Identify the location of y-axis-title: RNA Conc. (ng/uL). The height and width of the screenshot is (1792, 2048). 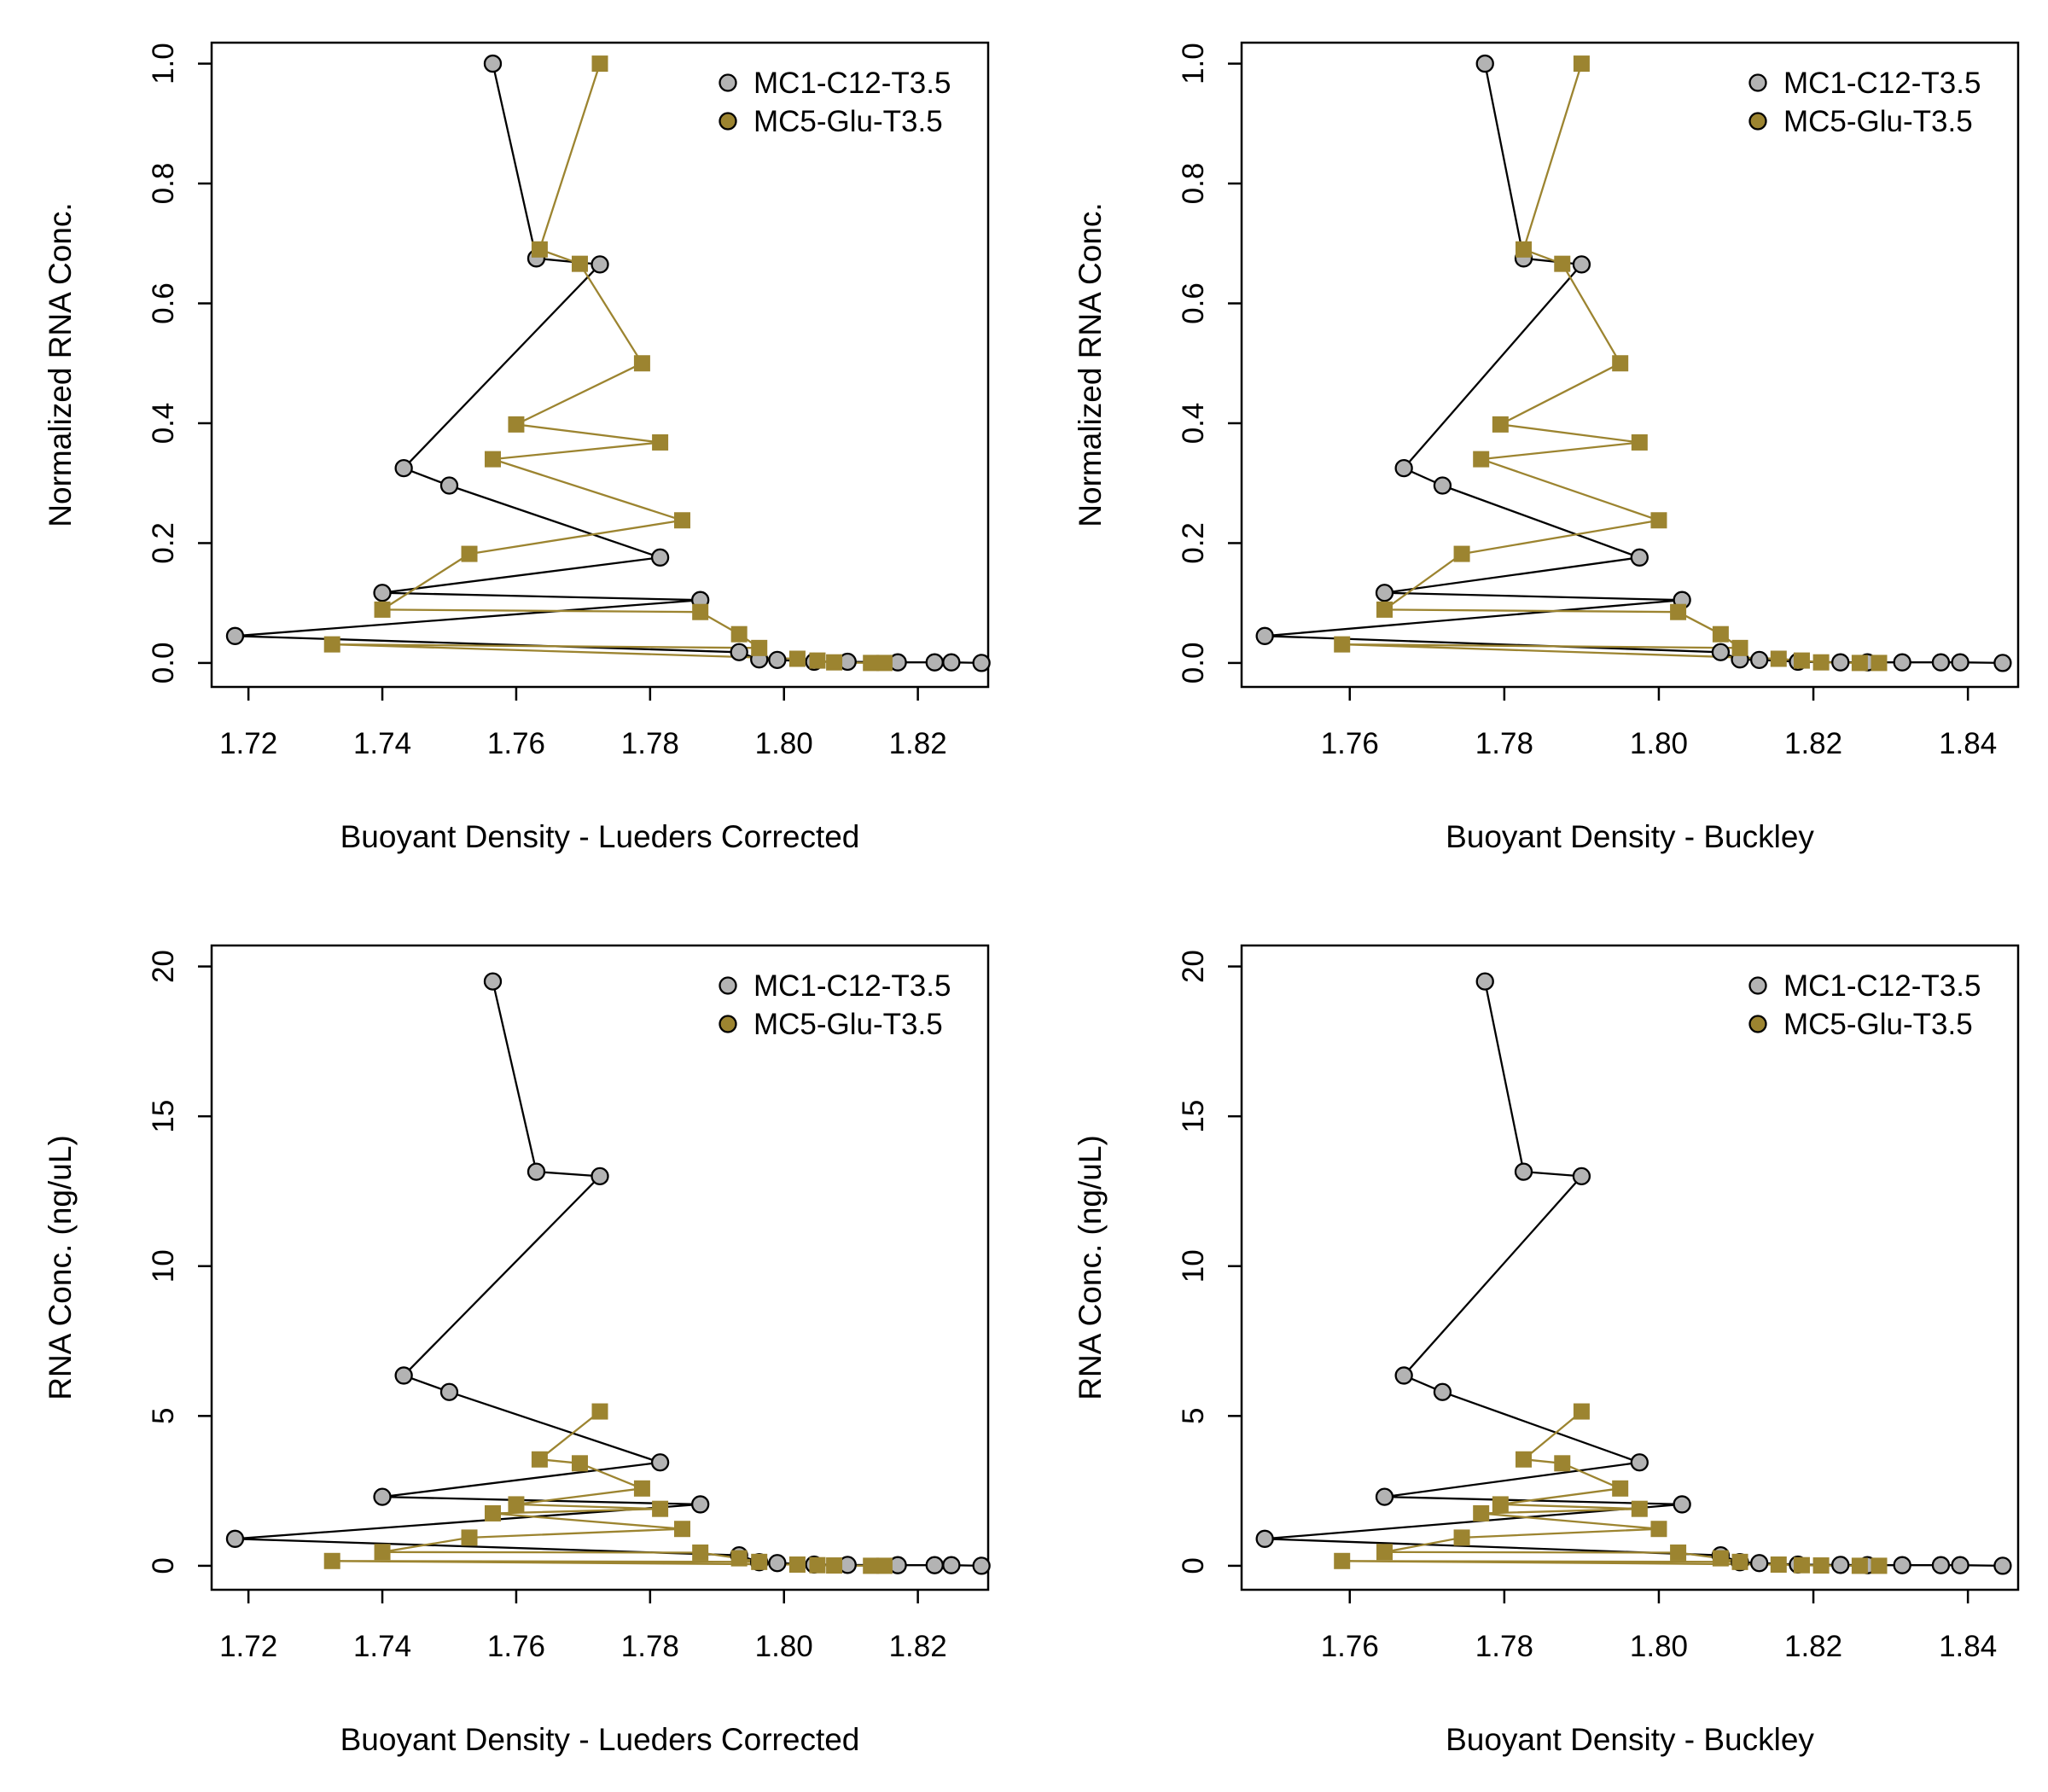
(1090, 1267).